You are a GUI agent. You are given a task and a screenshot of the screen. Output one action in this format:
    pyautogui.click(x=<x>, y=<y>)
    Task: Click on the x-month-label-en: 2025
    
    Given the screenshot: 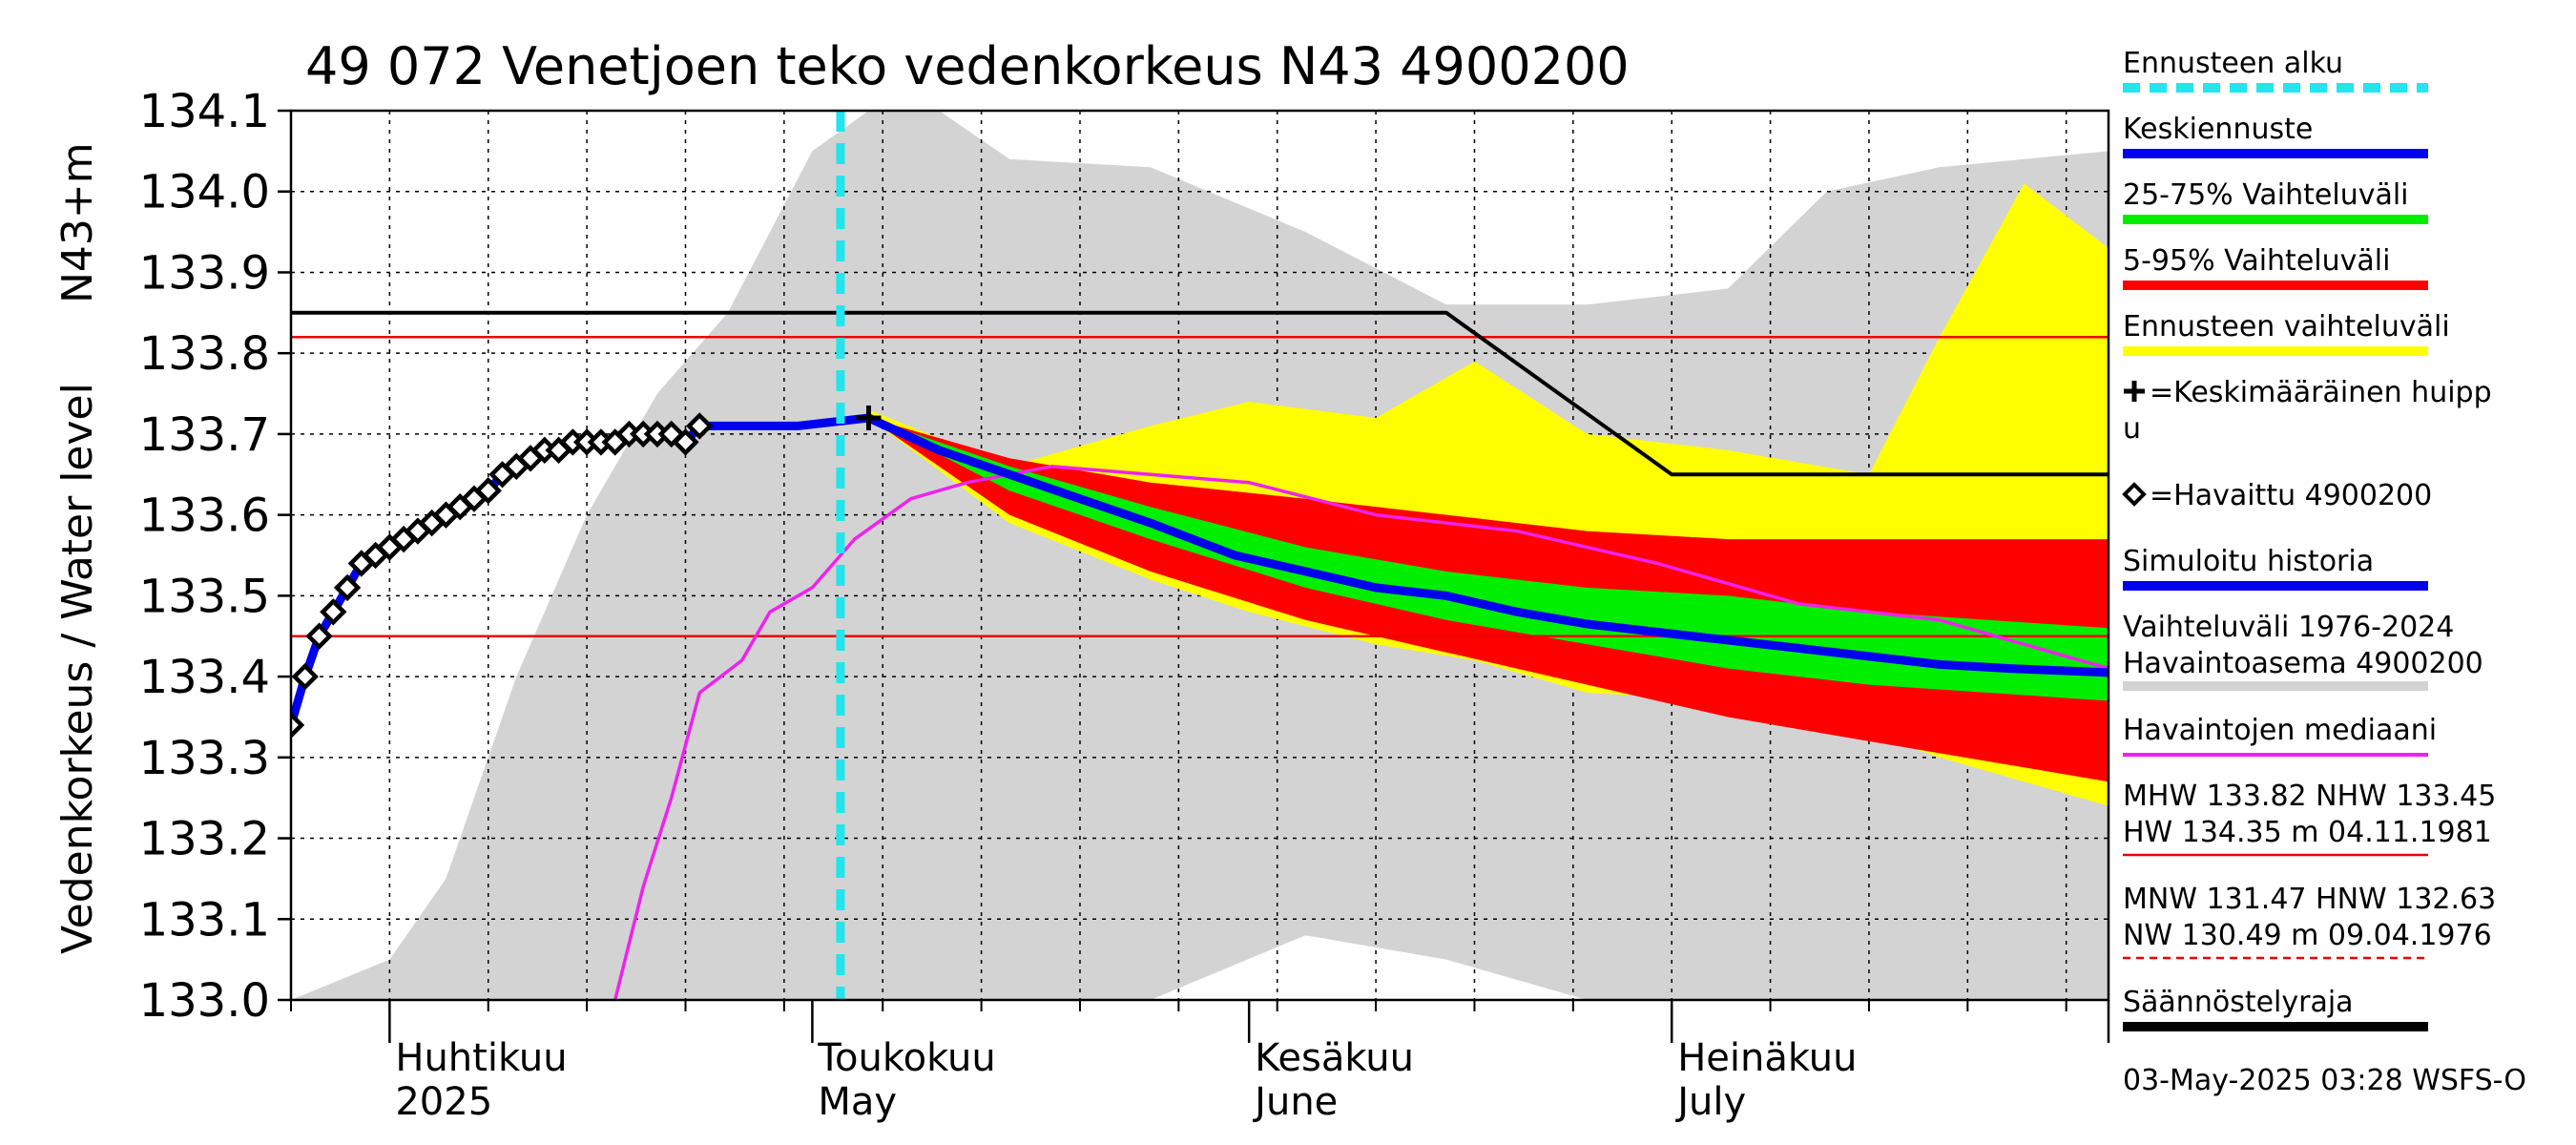 What is the action you would take?
    pyautogui.click(x=443, y=1102)
    